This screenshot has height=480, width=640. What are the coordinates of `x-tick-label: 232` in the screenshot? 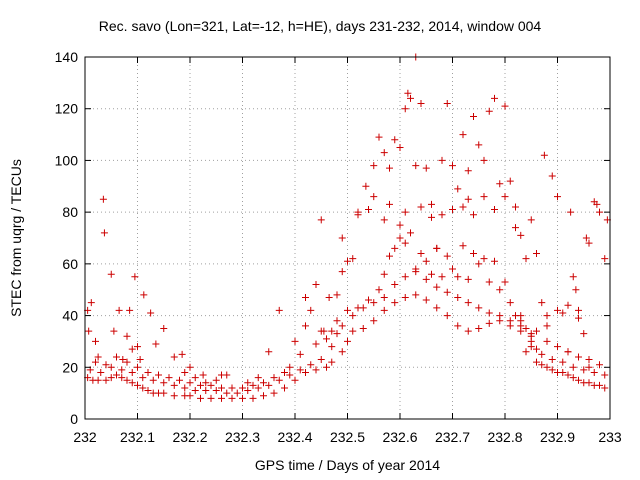 It's located at (85, 437).